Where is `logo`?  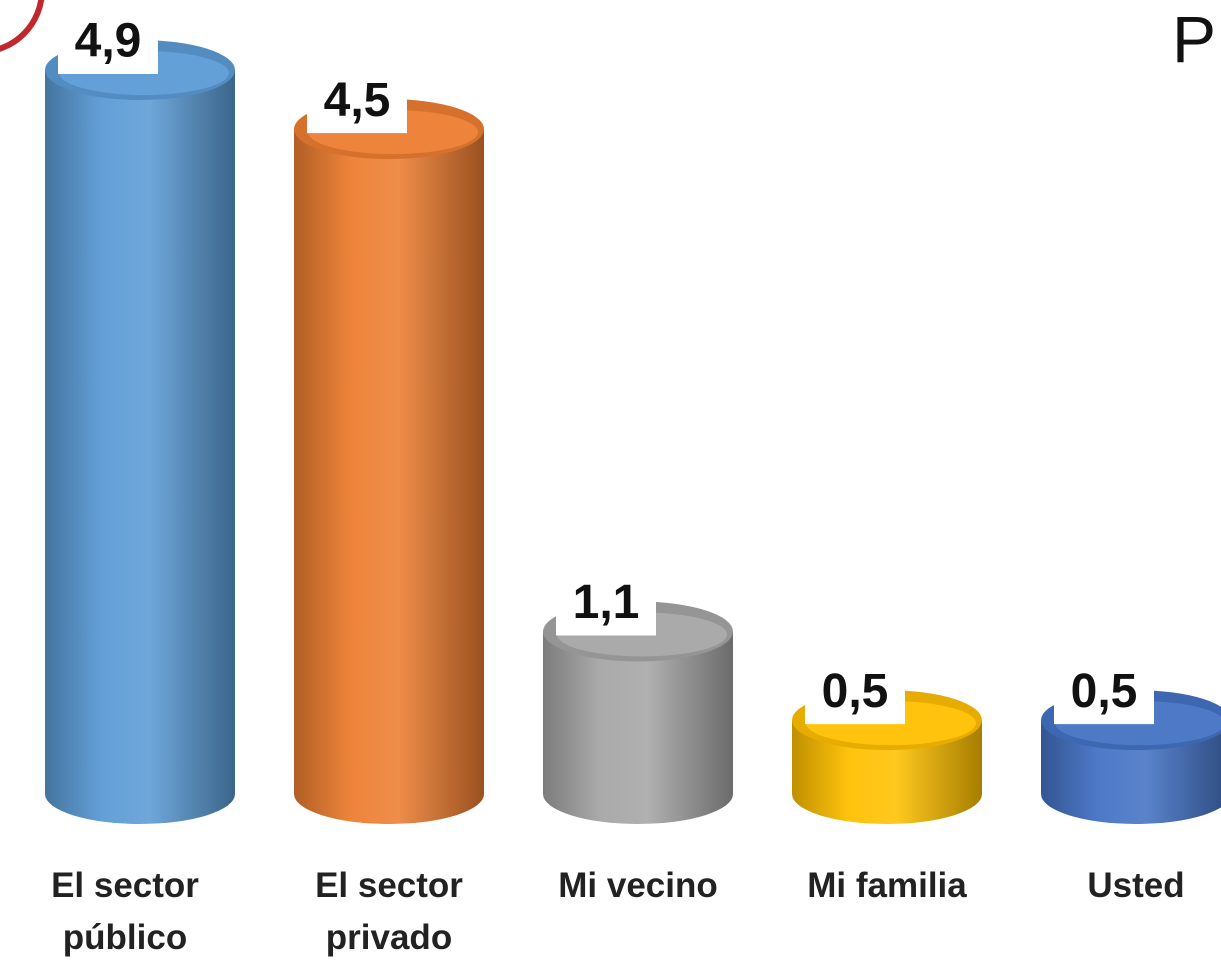
logo is located at coordinates (22, 26).